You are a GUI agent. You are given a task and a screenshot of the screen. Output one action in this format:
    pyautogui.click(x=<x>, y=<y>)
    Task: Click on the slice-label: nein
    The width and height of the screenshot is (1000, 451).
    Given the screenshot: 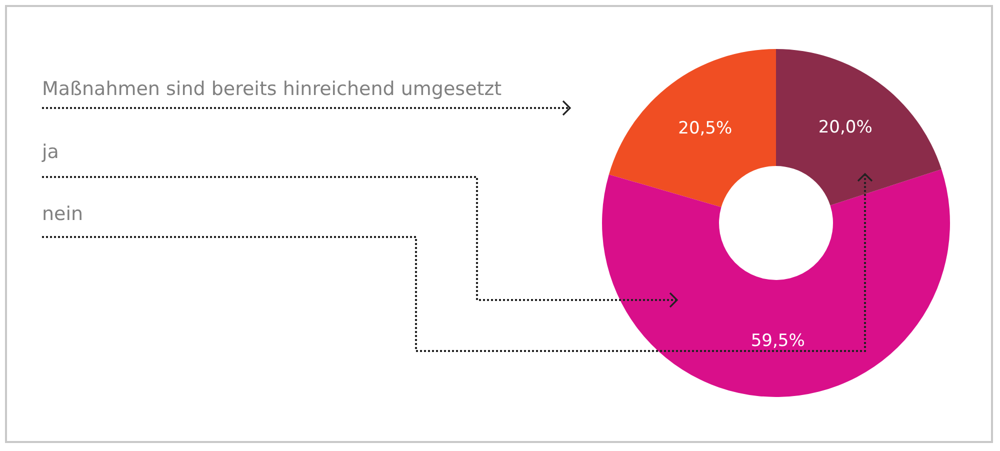 What is the action you would take?
    pyautogui.click(x=63, y=214)
    